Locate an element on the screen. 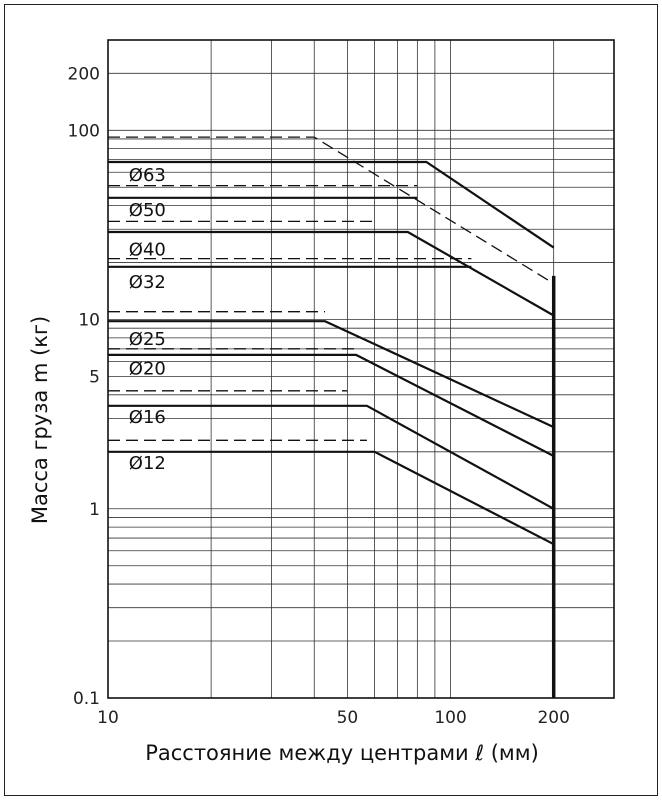 This screenshot has width=662, height=800. series-line-d20-solid is located at coordinates (331, 405).